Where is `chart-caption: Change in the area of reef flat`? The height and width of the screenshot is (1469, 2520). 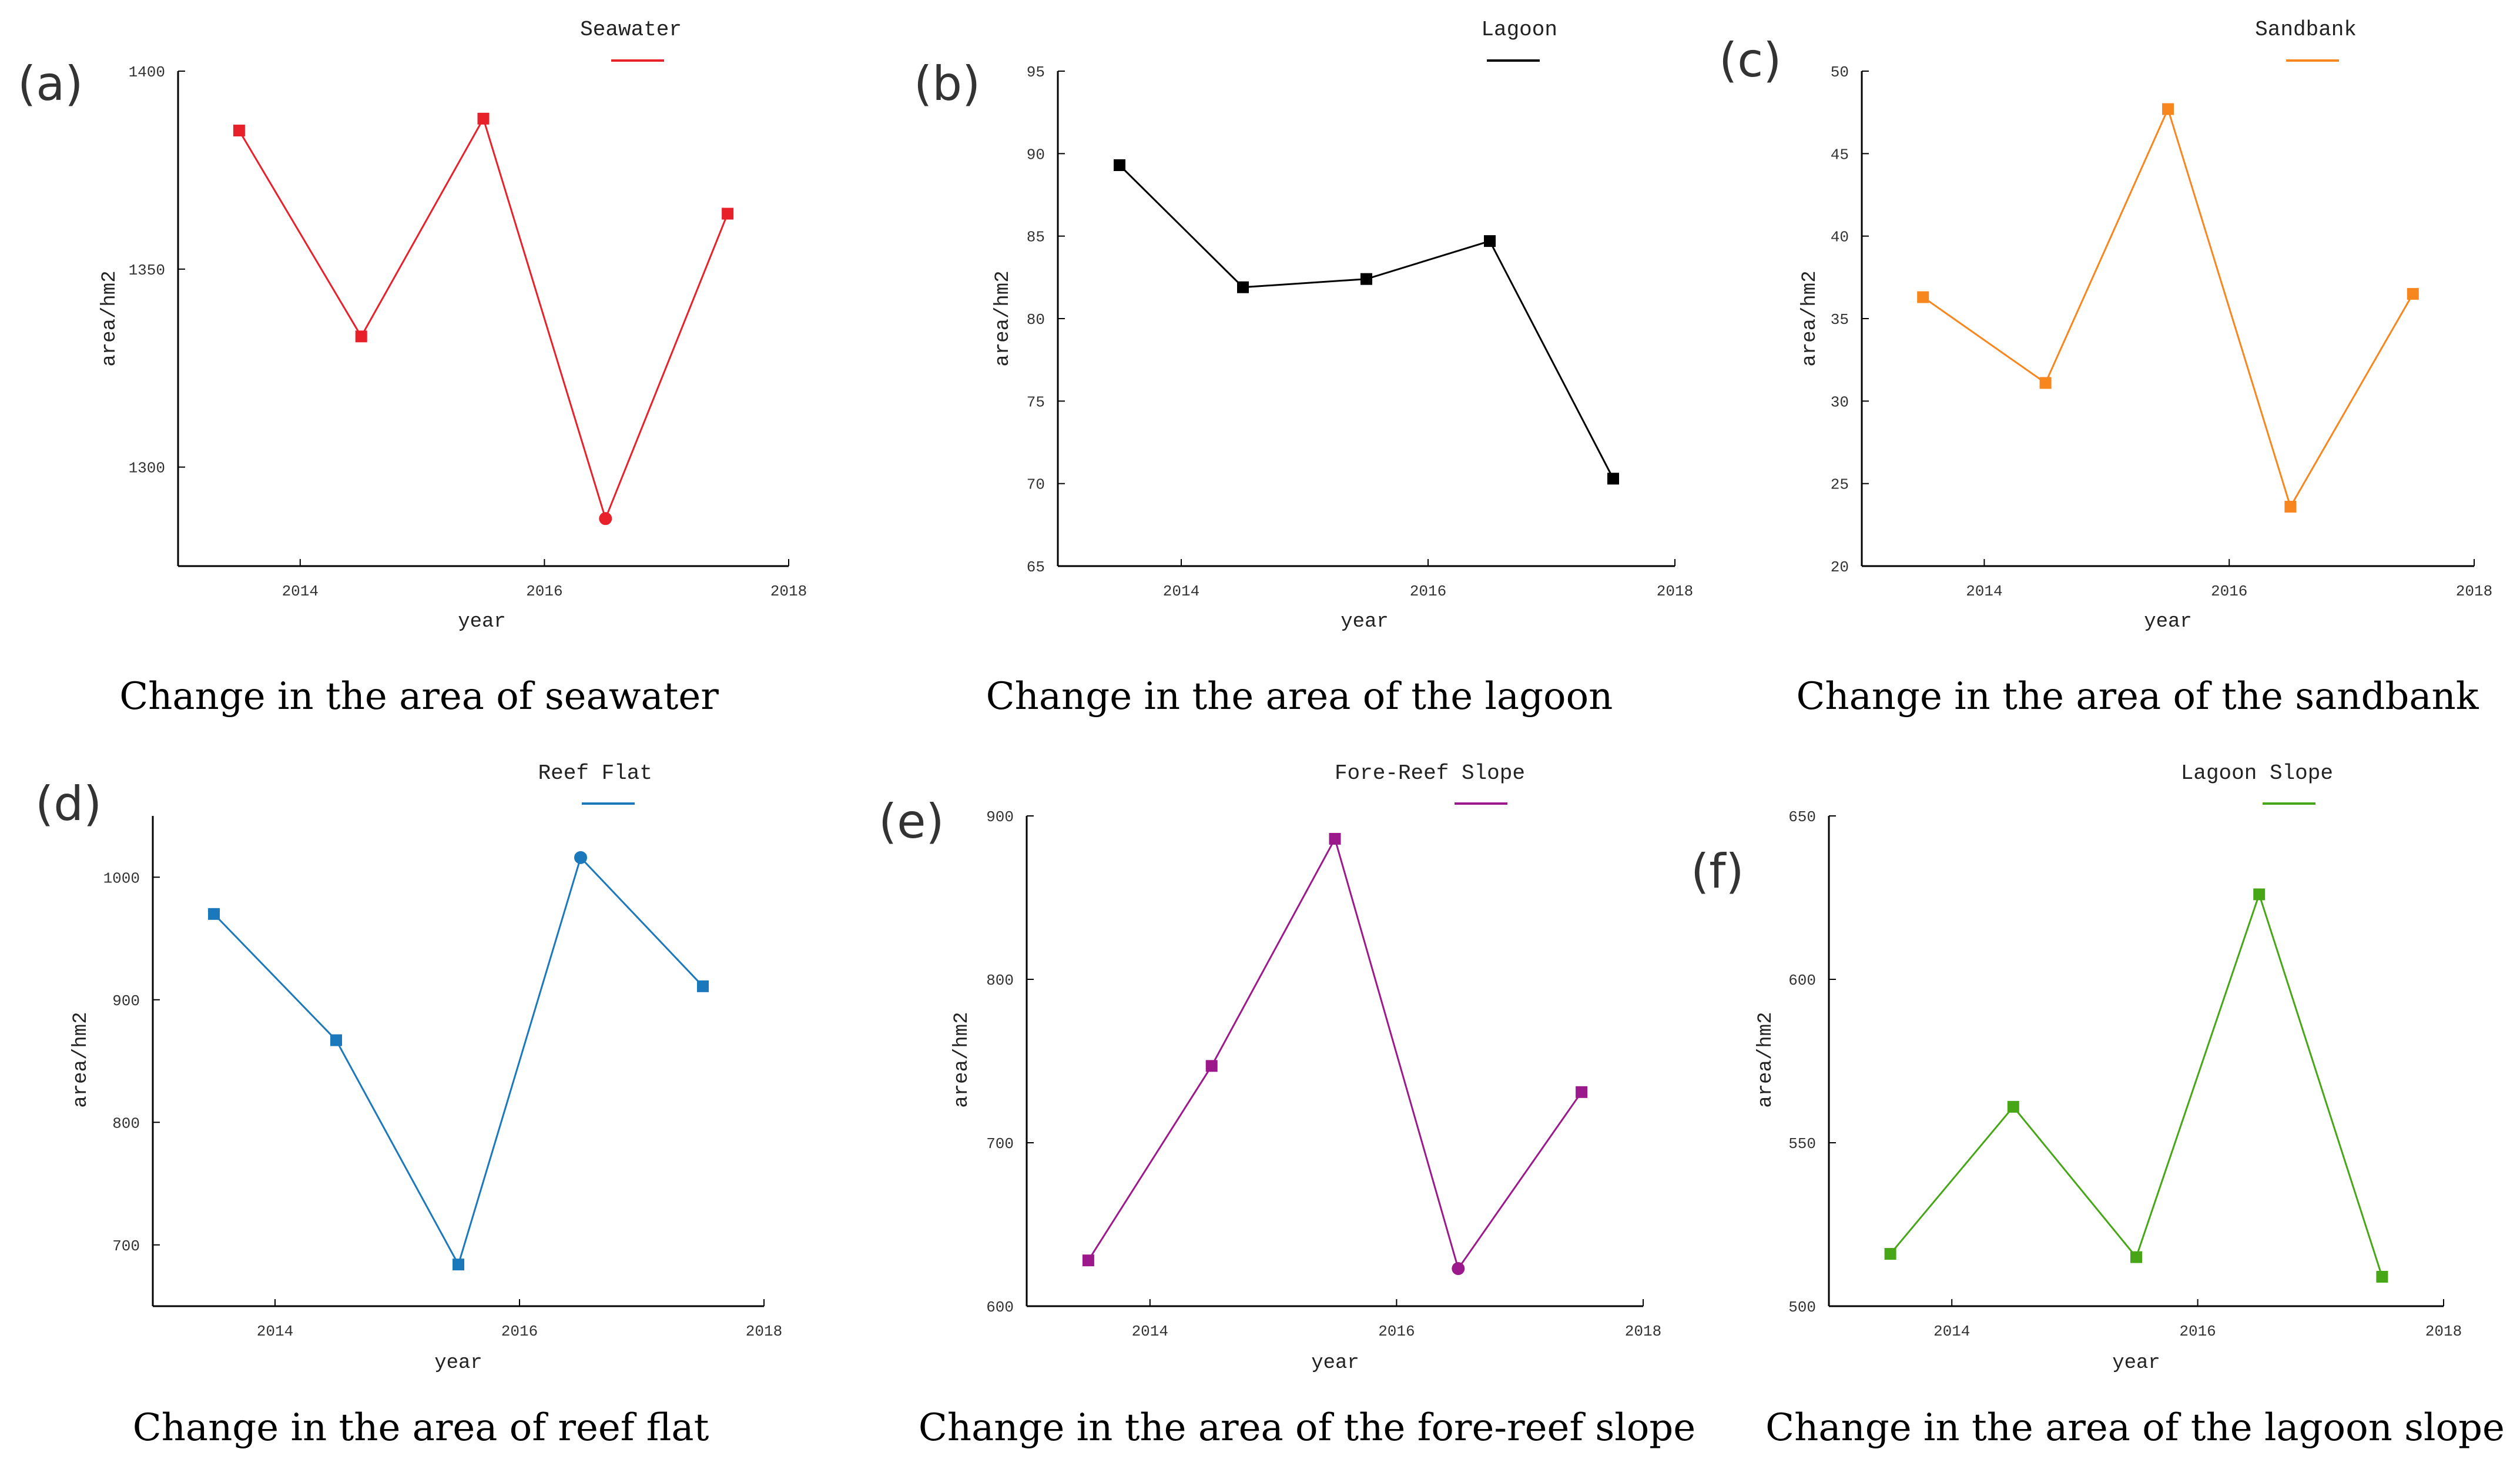
chart-caption: Change in the area of reef flat is located at coordinates (421, 1428).